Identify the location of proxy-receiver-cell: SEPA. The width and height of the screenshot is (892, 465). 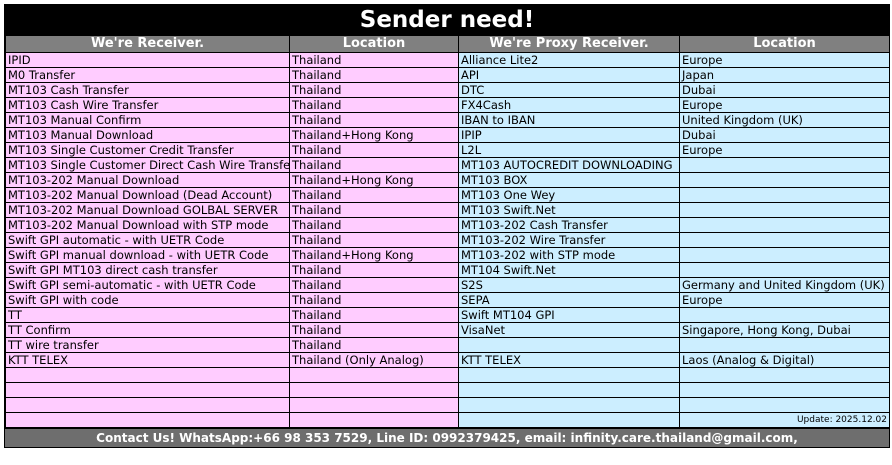
(569, 300).